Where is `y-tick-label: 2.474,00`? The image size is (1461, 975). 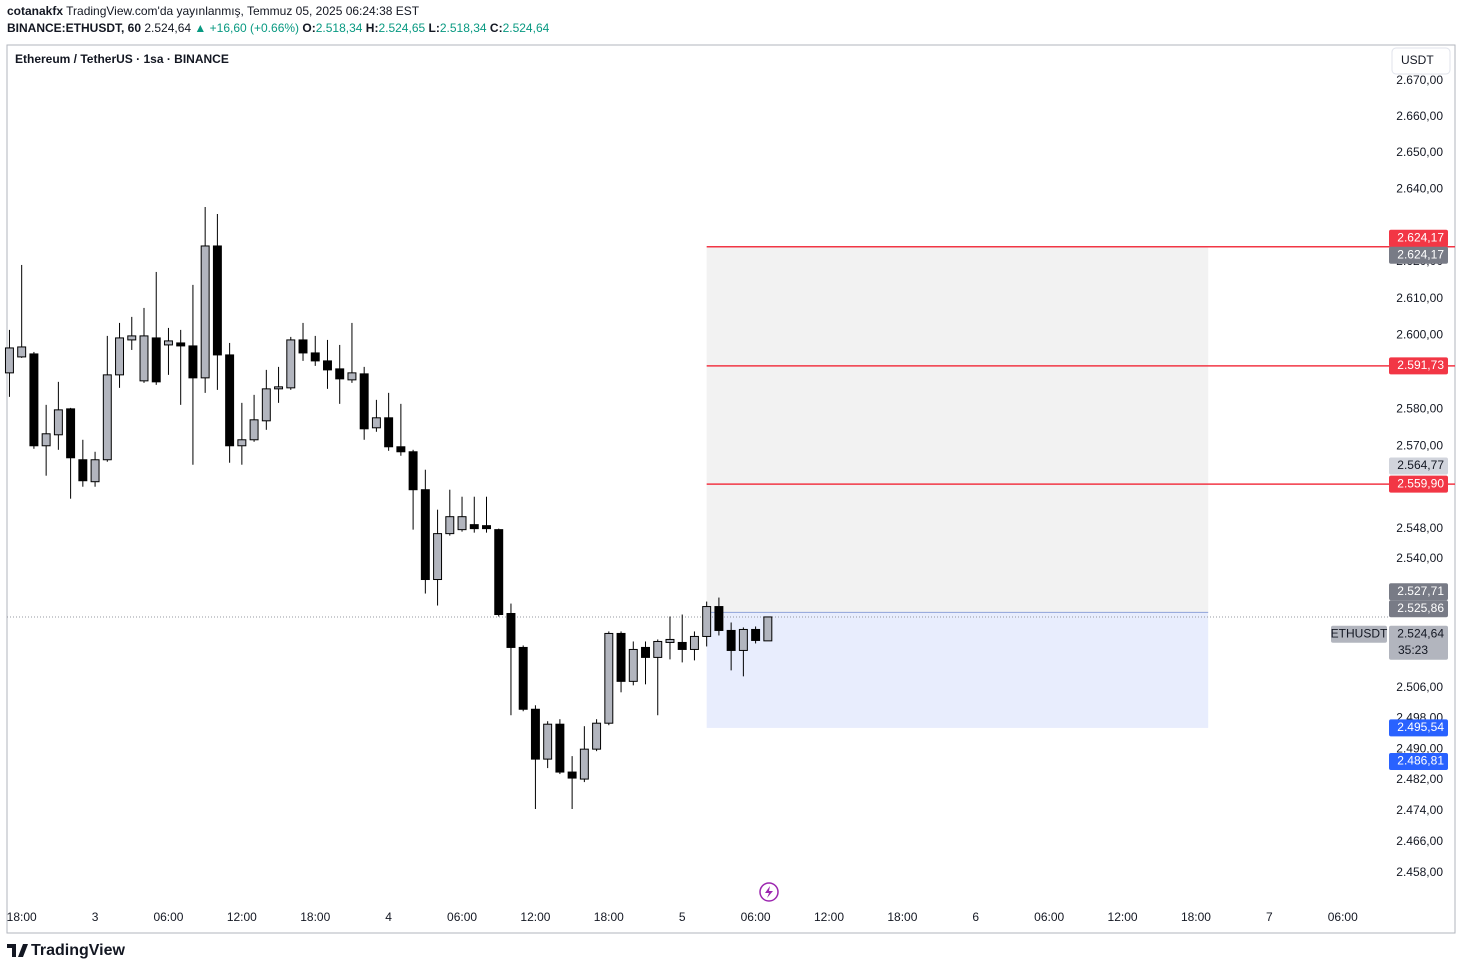
y-tick-label: 2.474,00 is located at coordinates (1419, 810).